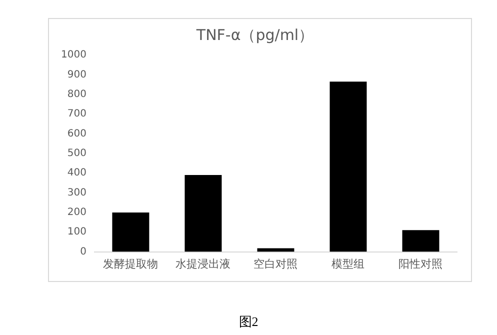 Image resolution: width=497 pixels, height=335 pixels. Describe the element at coordinates (76, 212) in the screenshot. I see `y-tick-label: 200` at that location.